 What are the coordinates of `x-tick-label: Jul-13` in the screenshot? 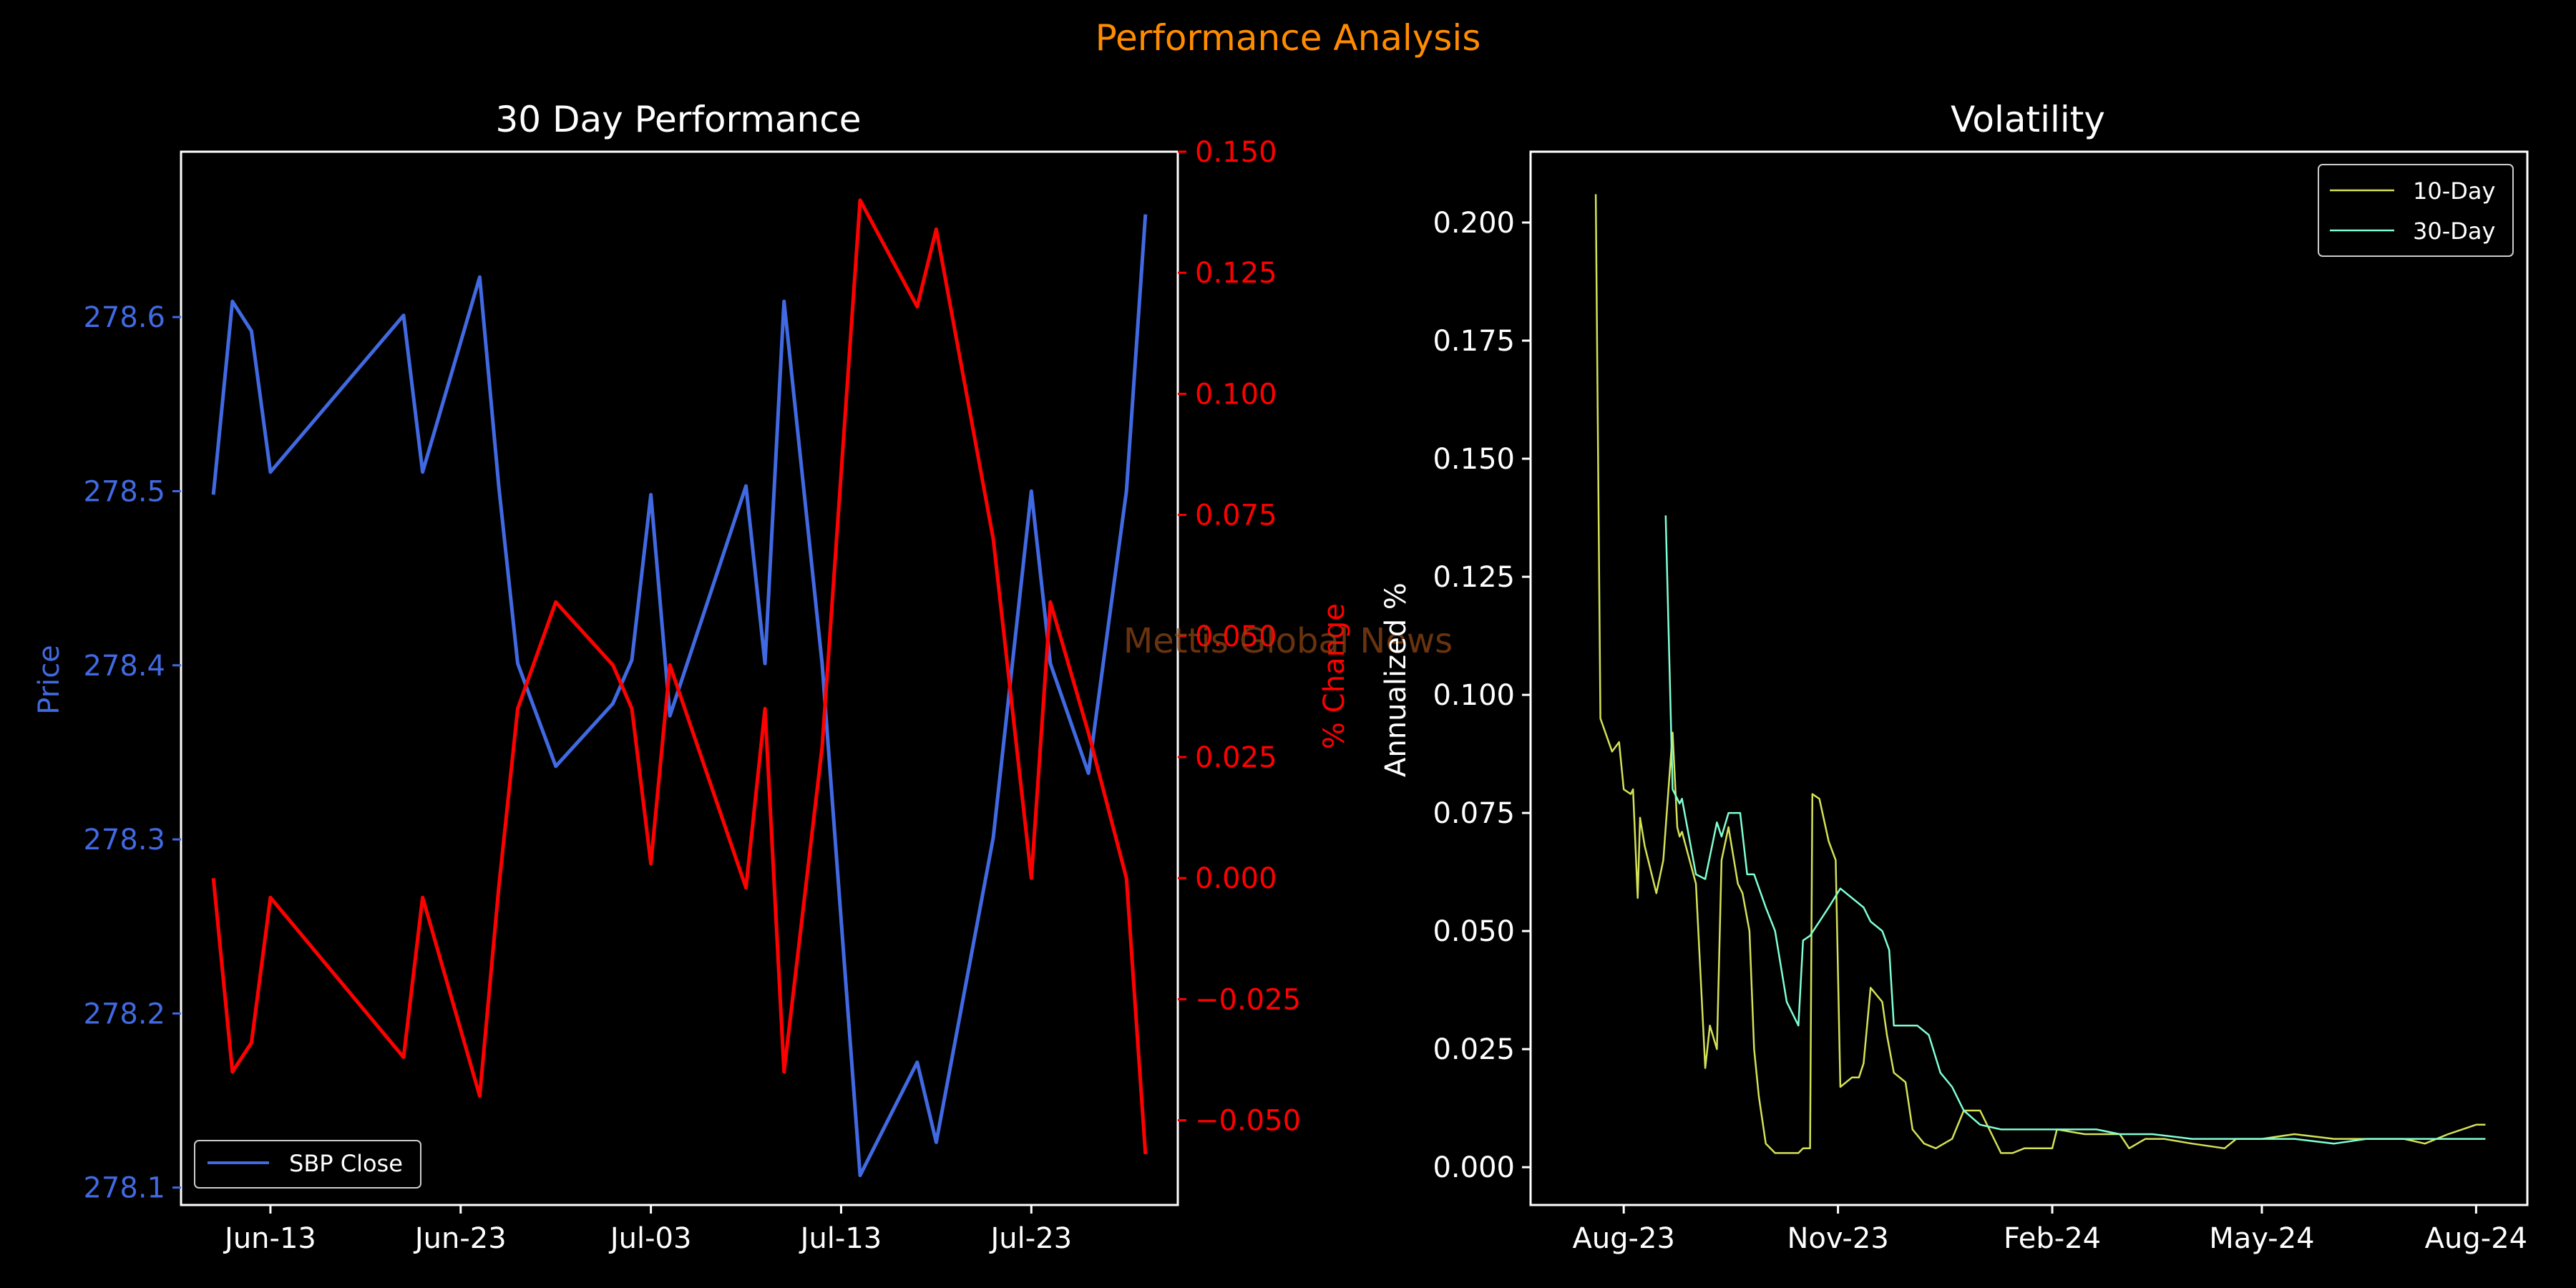 It's located at (841, 1238).